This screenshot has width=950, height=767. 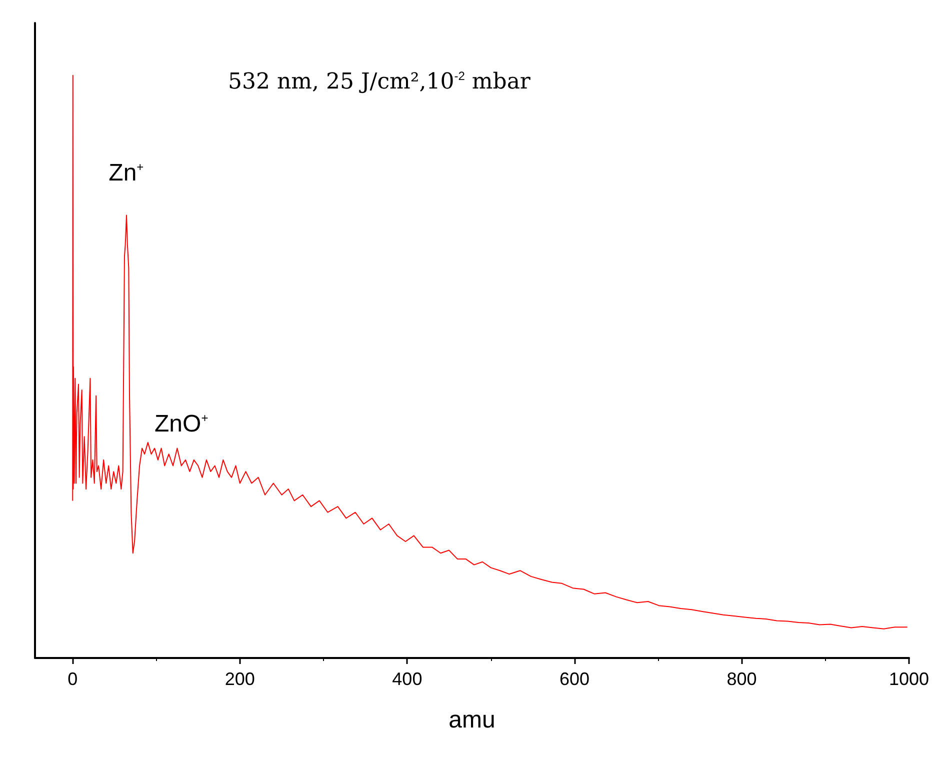 What do you see at coordinates (472, 720) in the screenshot?
I see `x-axis-title: amu` at bounding box center [472, 720].